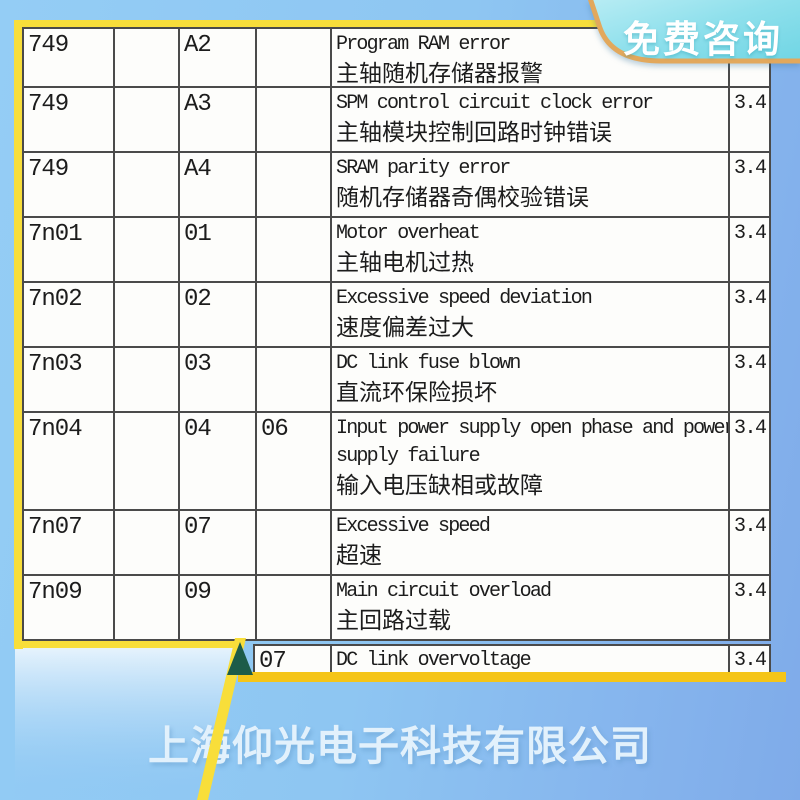 The width and height of the screenshot is (800, 800). I want to click on table-row: 7n03 03 DC link fuse blown 直流环保险损坏 3.4, so click(396, 380).